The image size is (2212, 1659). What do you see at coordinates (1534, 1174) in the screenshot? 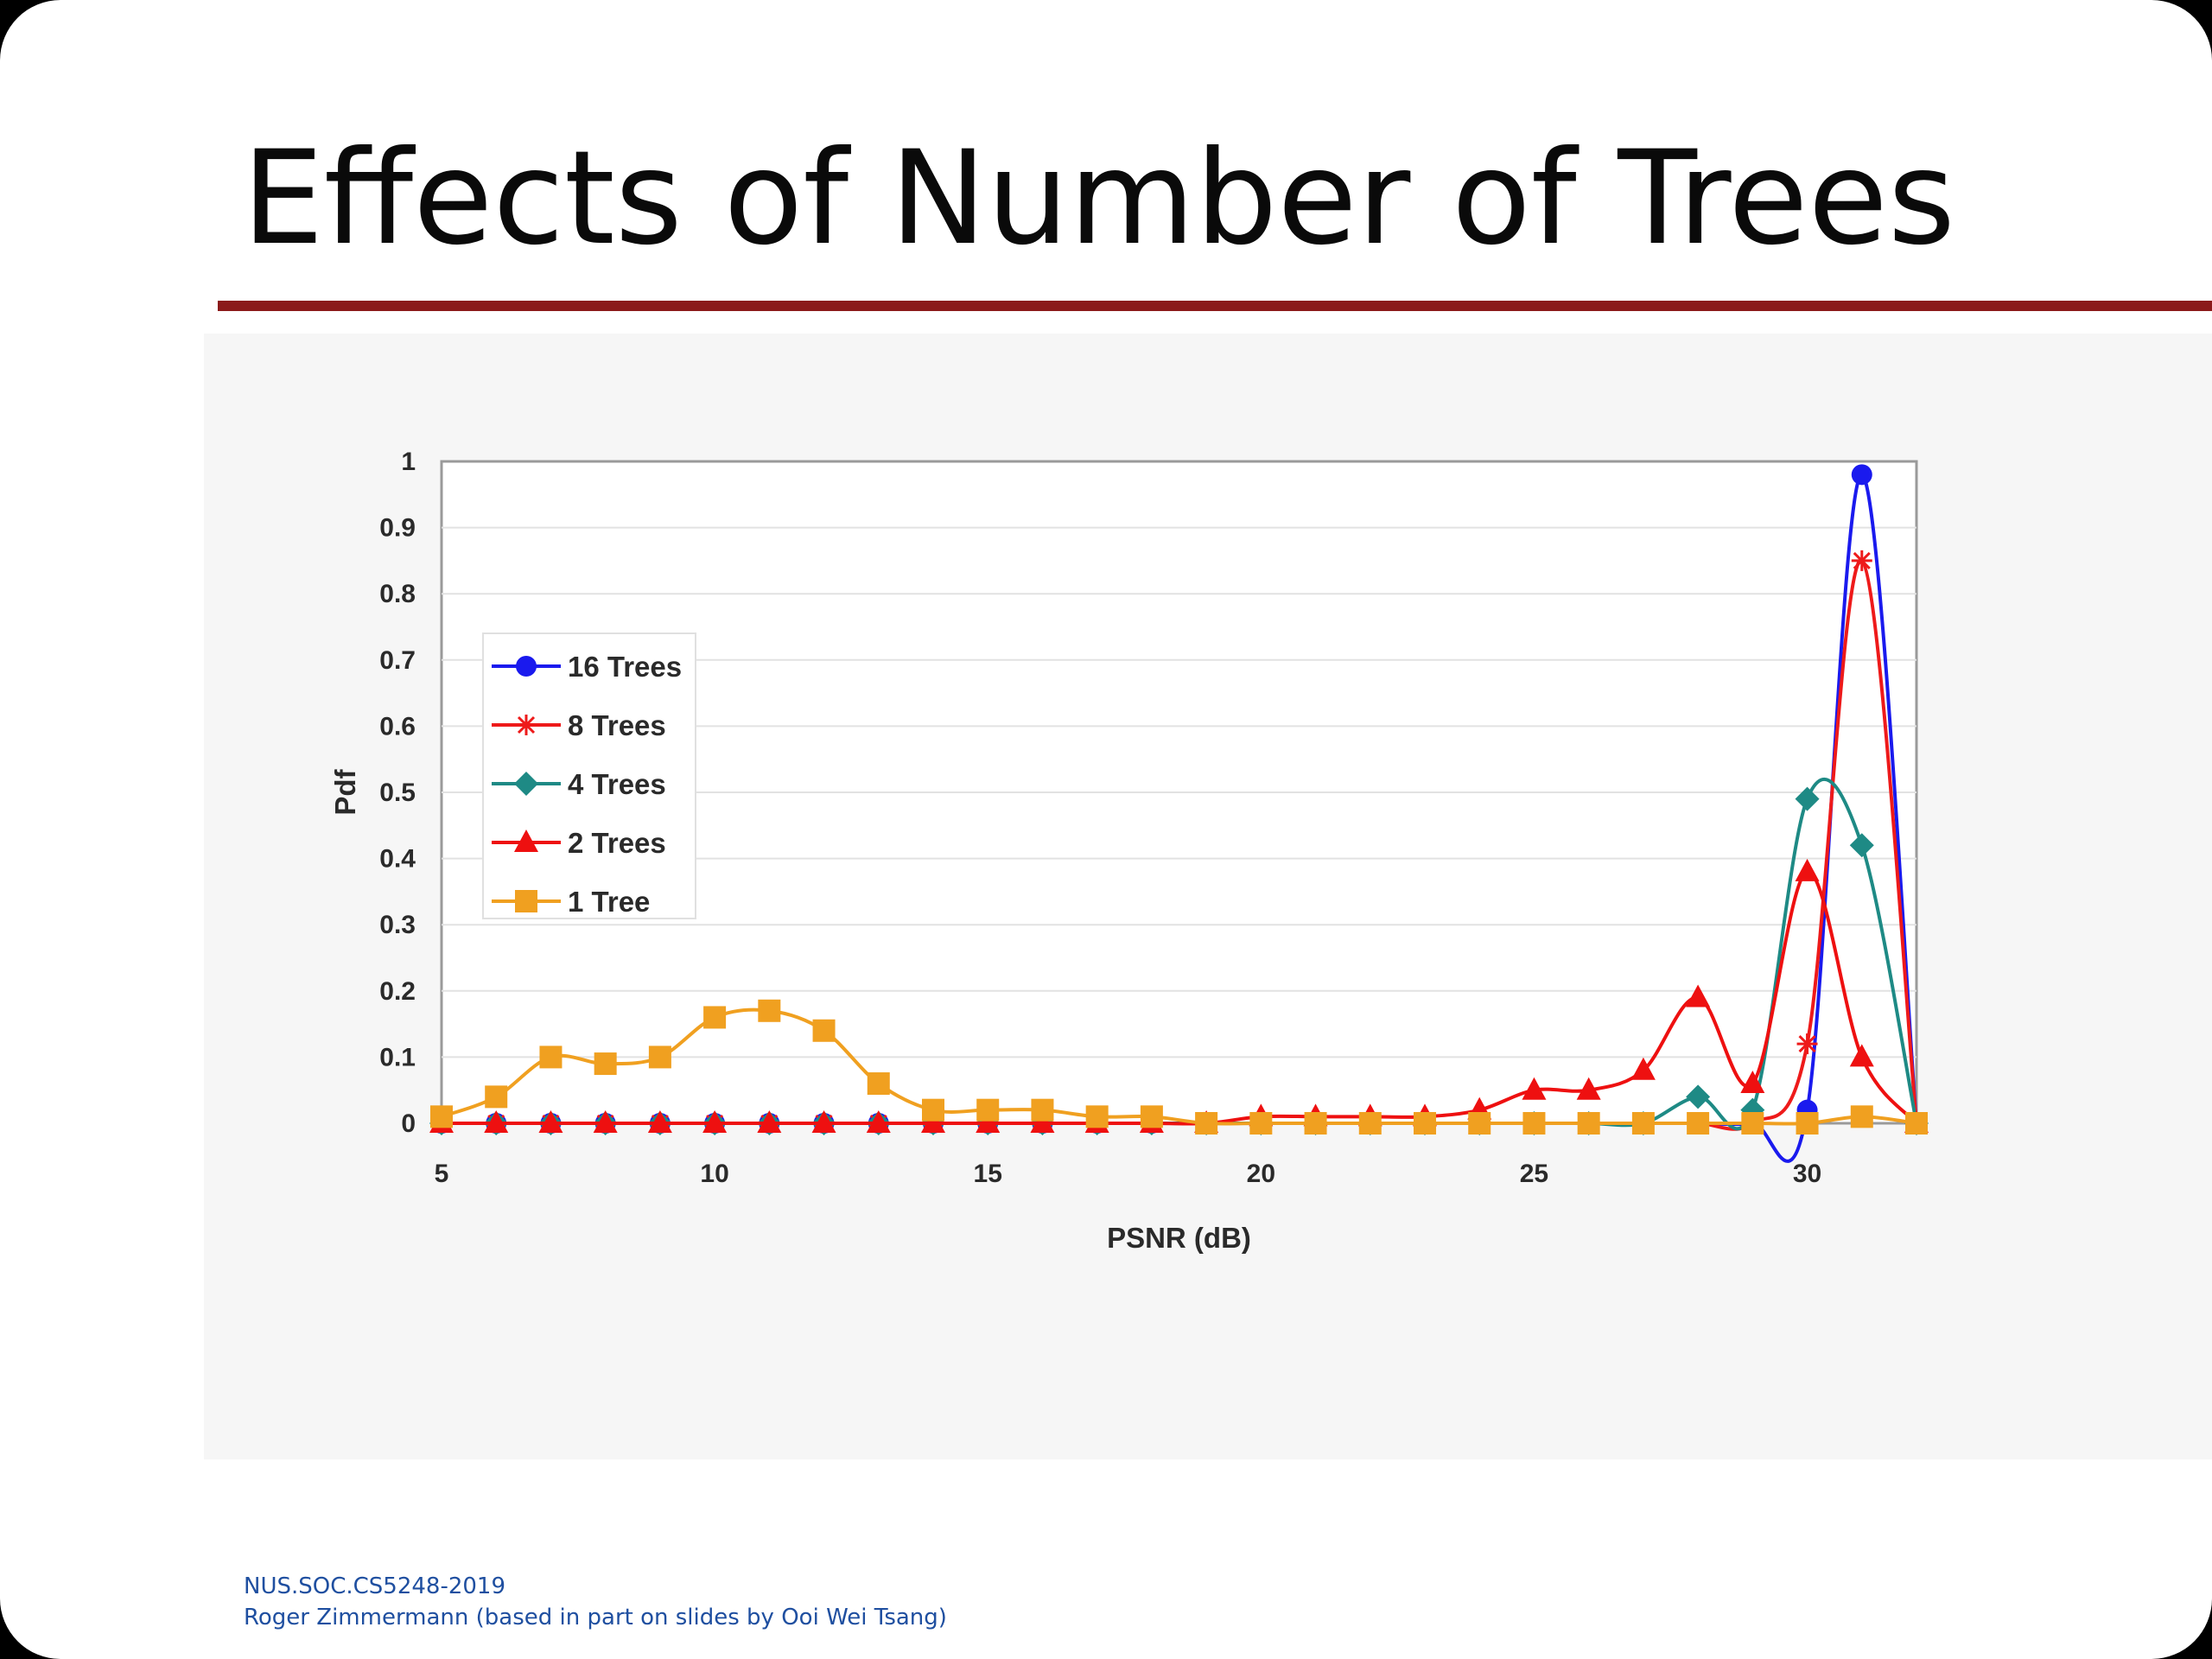
I see `x-tick-label: 25` at bounding box center [1534, 1174].